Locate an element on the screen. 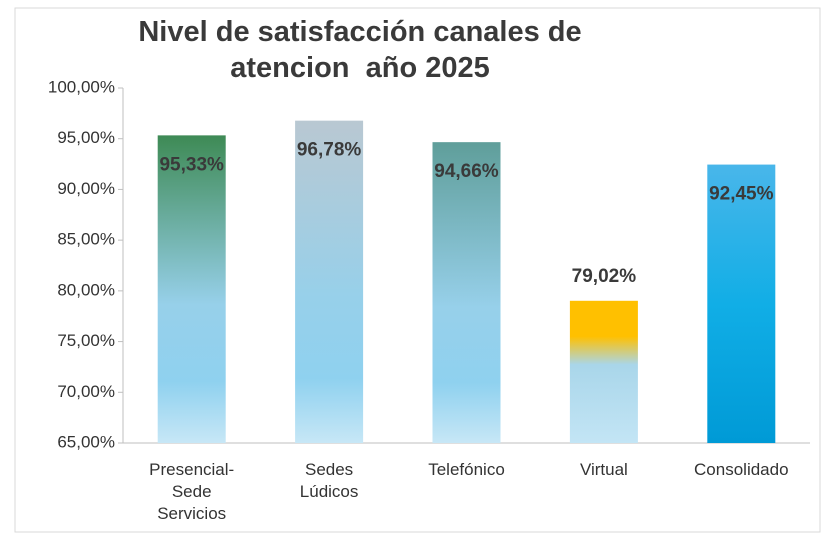 Image resolution: width=821 pixels, height=533 pixels. y-tick-label: 65,00% is located at coordinates (86, 441).